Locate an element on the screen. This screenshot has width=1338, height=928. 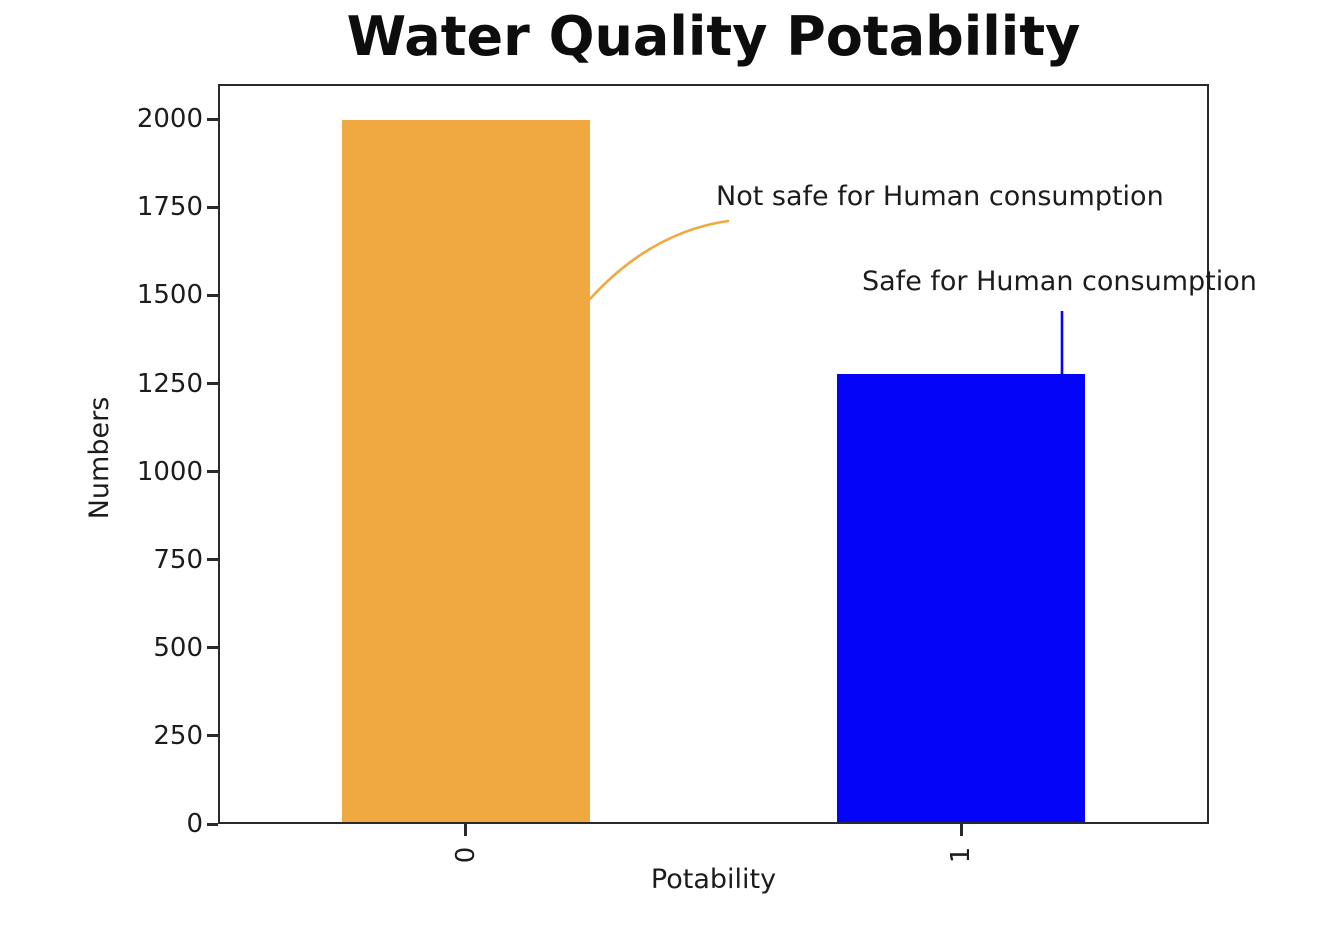
y-tick-label: 2000 is located at coordinates (169, 119).